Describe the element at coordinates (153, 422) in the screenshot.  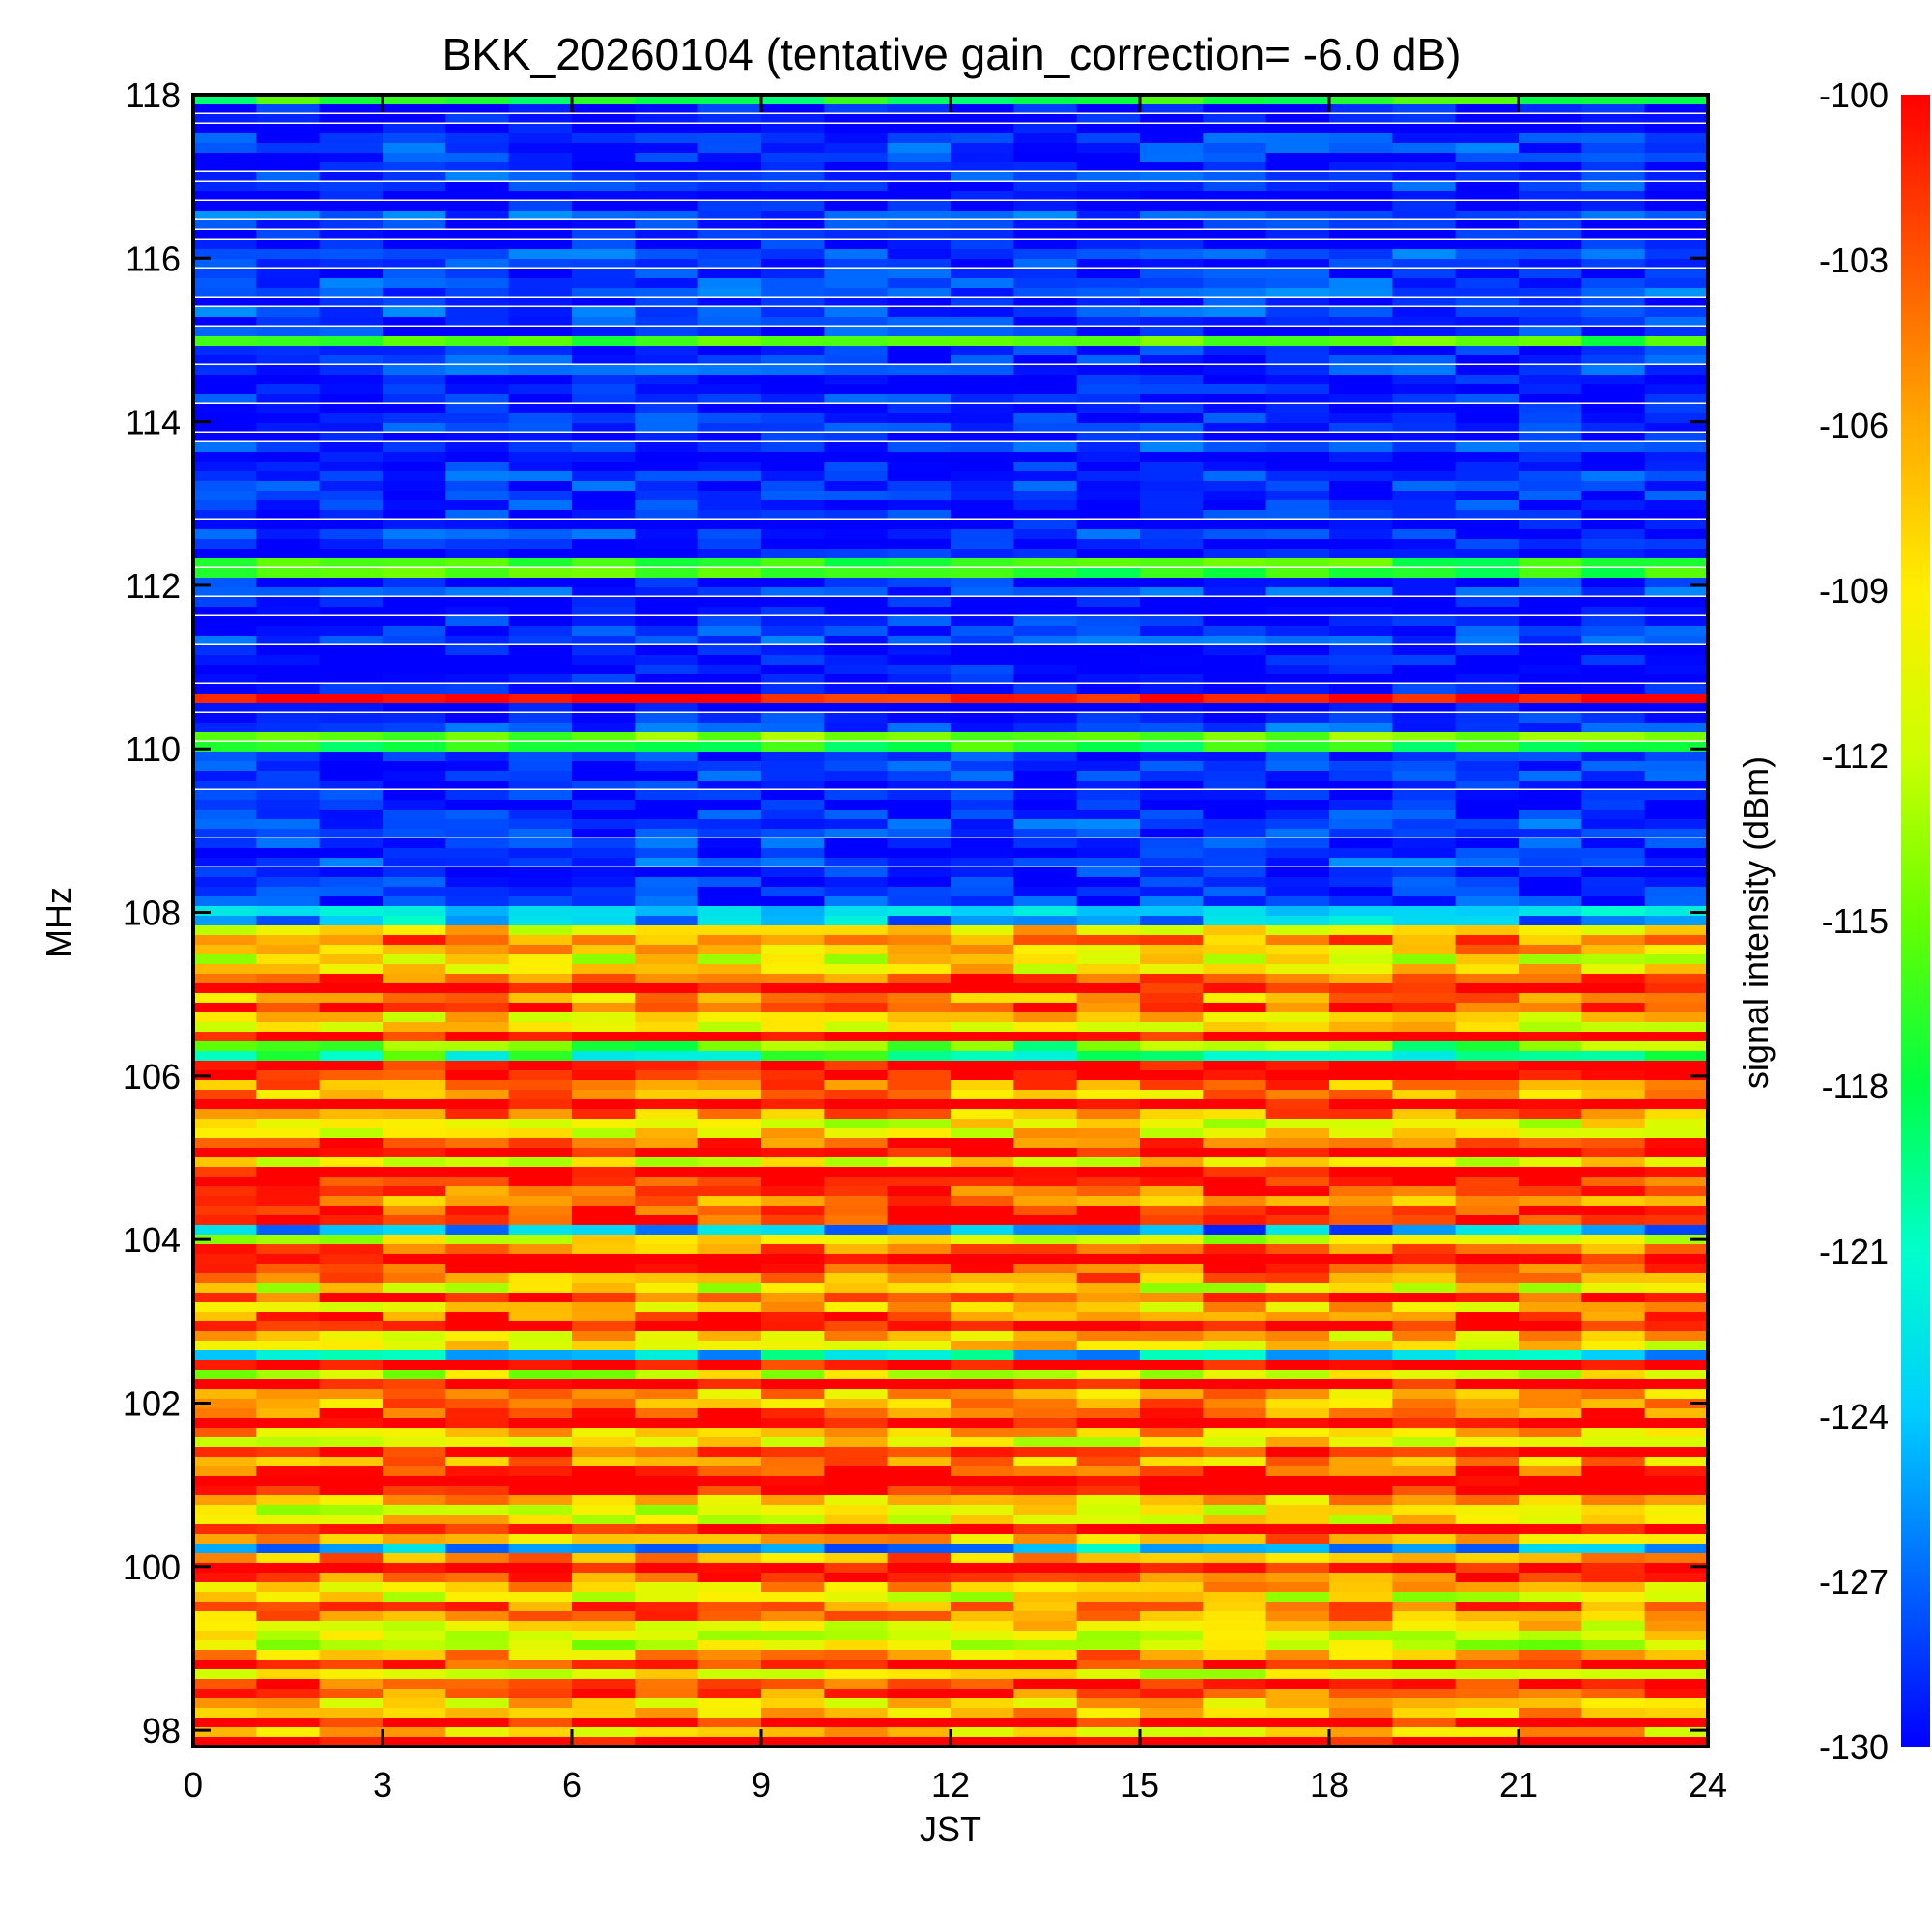
I see `y-tick-label: 114` at that location.